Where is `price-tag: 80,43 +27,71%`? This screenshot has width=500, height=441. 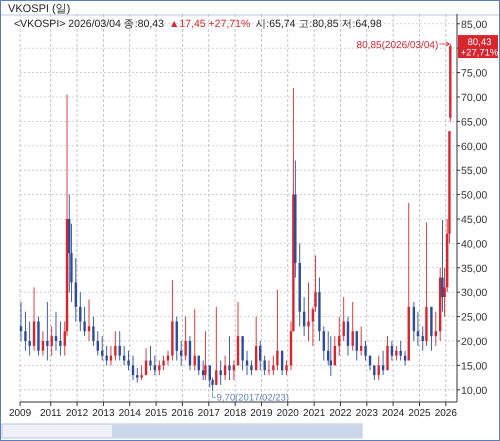 price-tag: 80,43 +27,71% is located at coordinates (478, 47).